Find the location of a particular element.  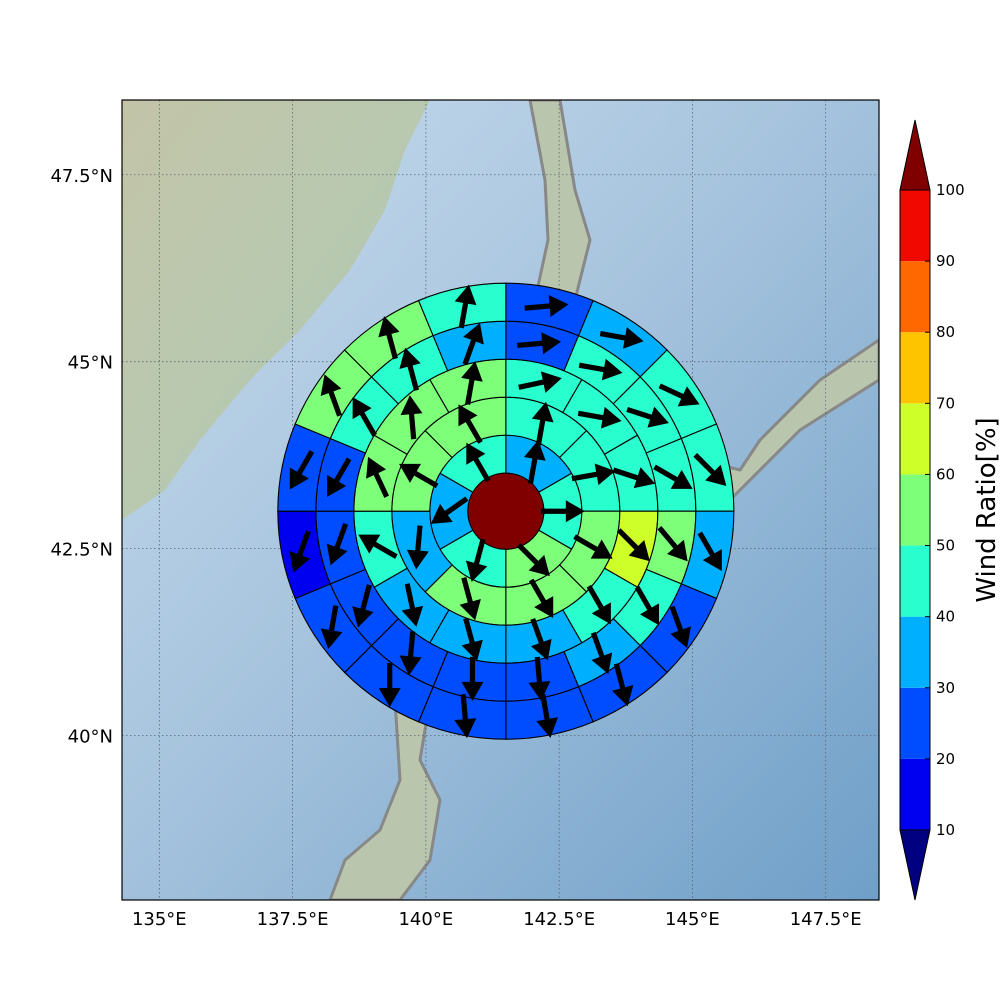

colorbar-tick-label: 30 is located at coordinates (945, 688).